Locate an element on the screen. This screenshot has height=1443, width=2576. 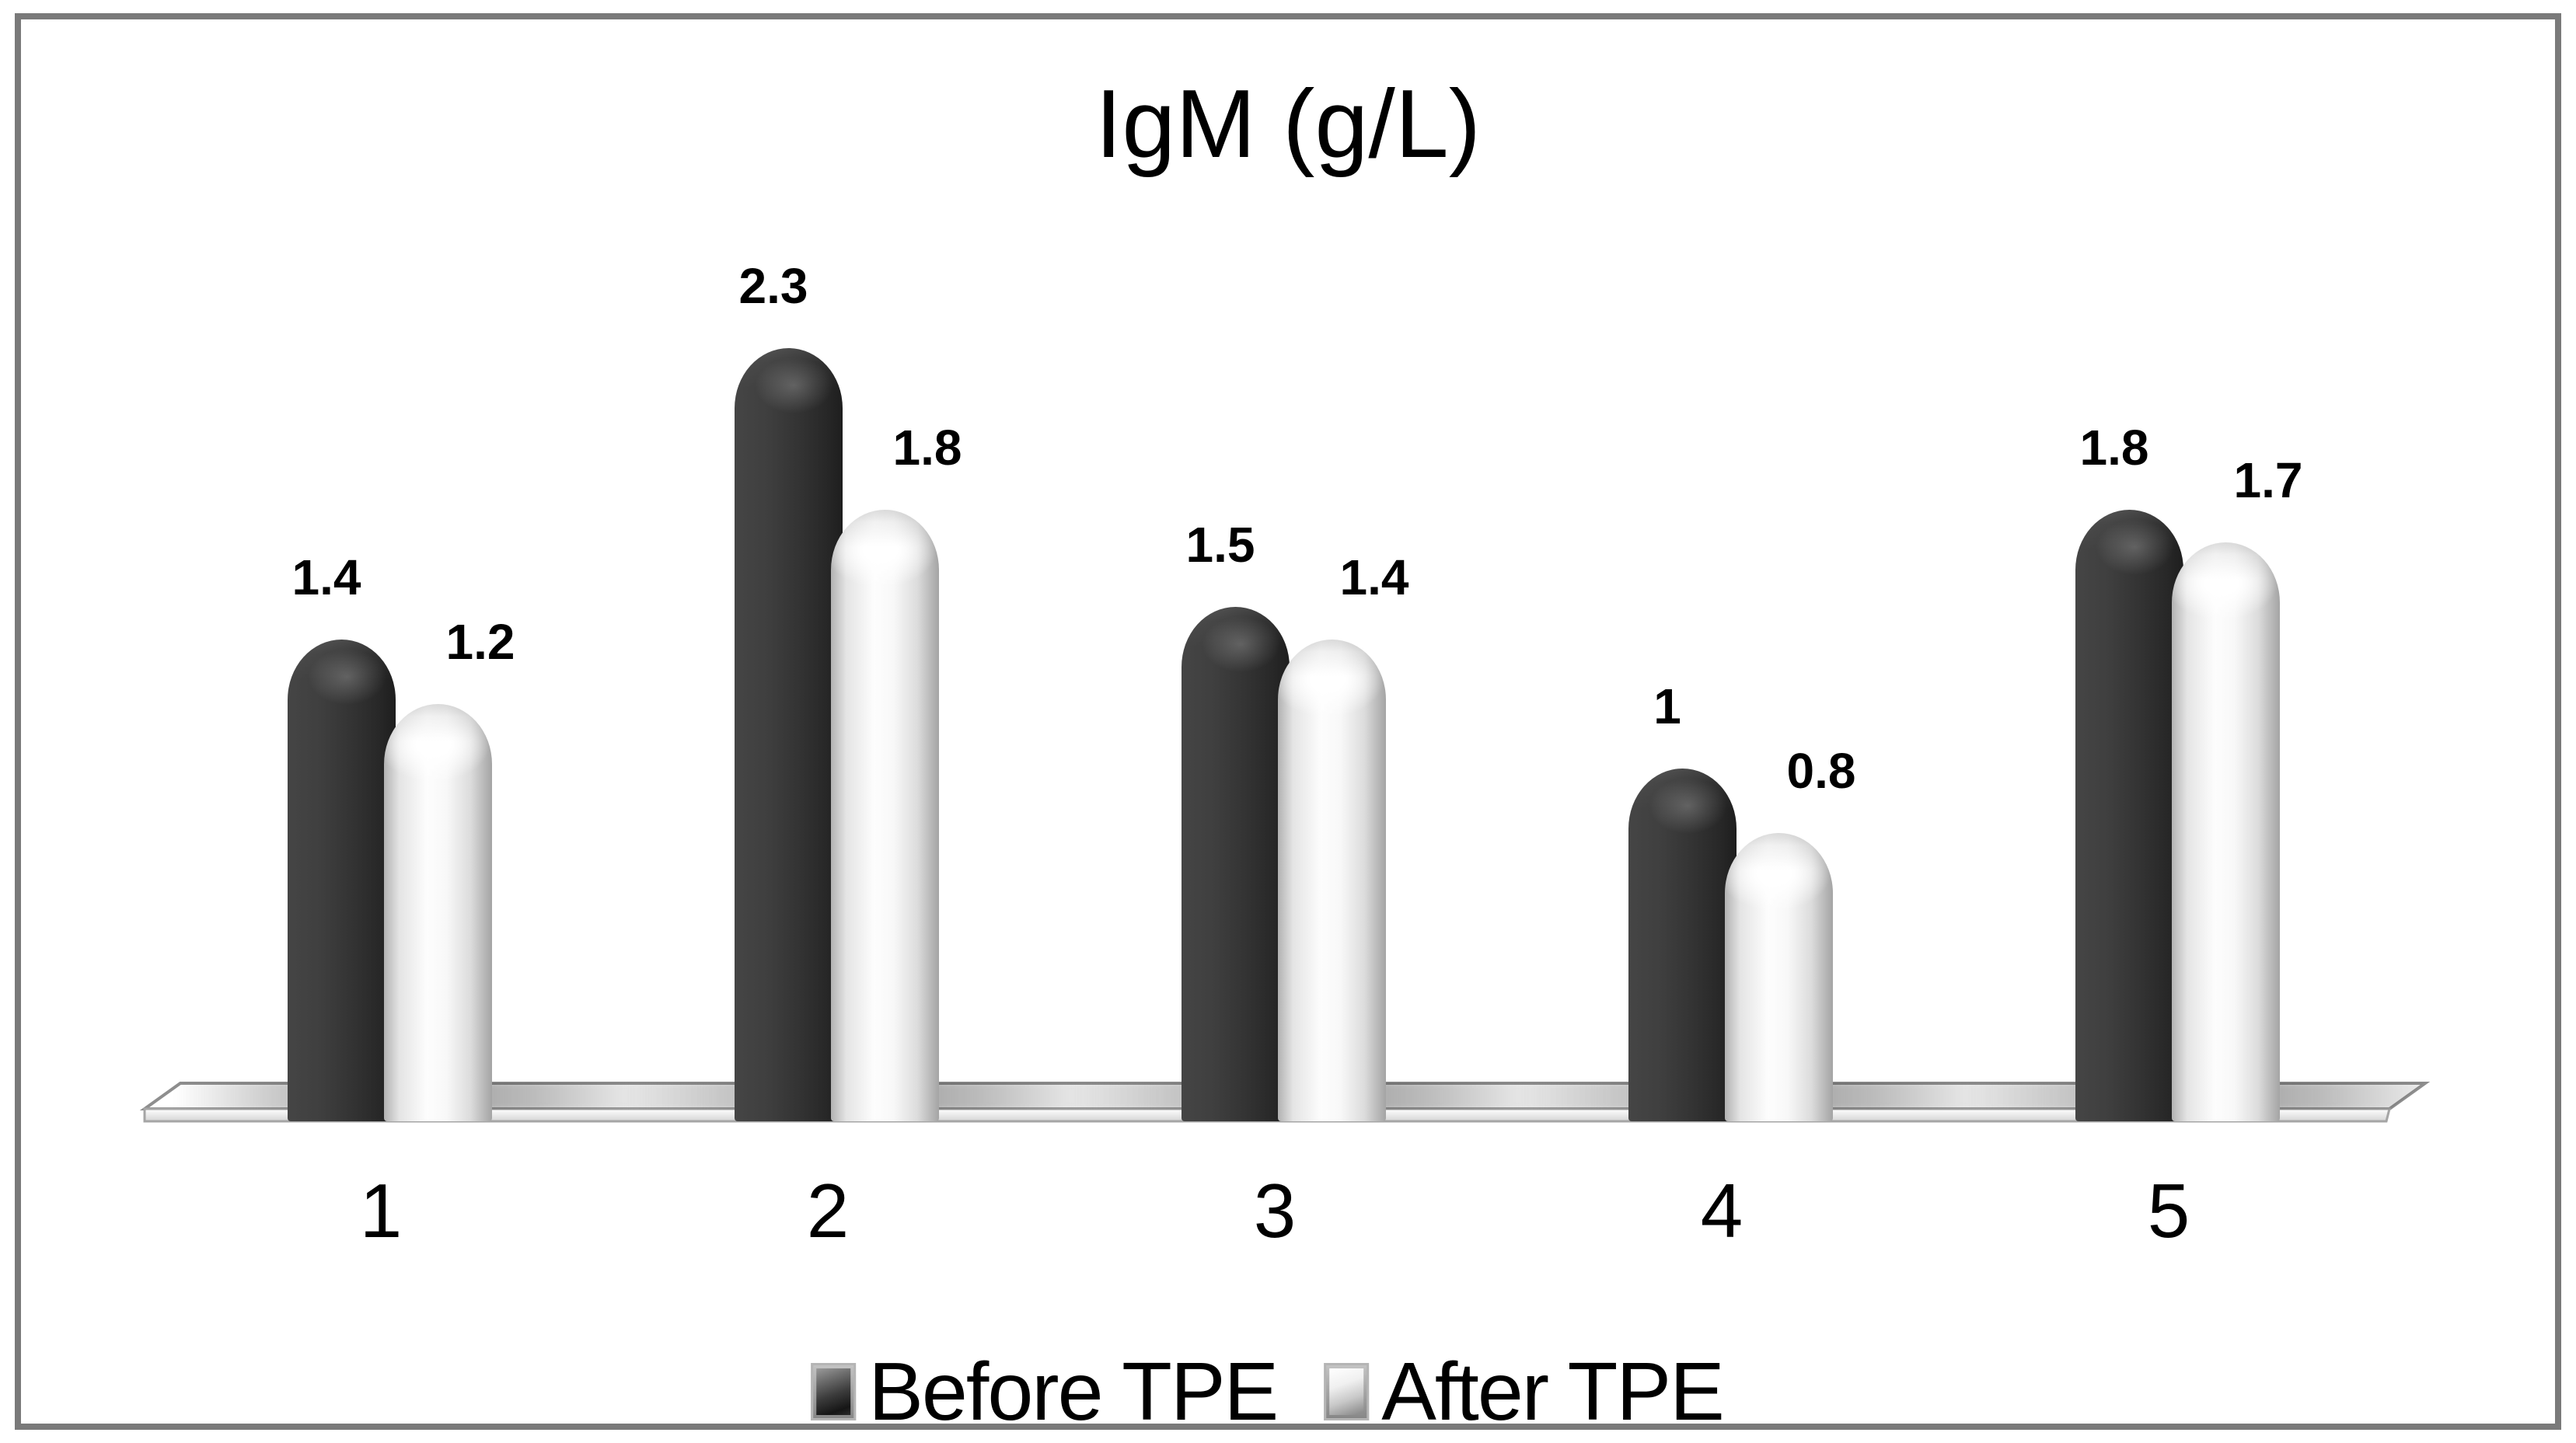
data-label-after: 1.8 is located at coordinates (927, 448).